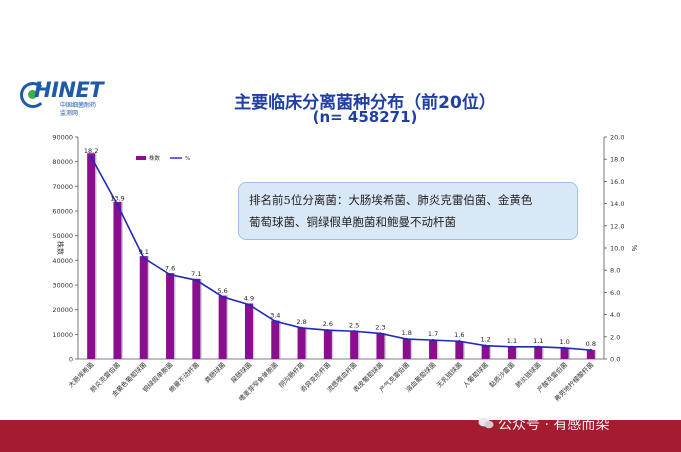 Image resolution: width=681 pixels, height=452 pixels. I want to click on annotation-line-2: 葡萄球菌、铜绿假单胞菌和鲍曼不动杆菌, so click(352, 222).